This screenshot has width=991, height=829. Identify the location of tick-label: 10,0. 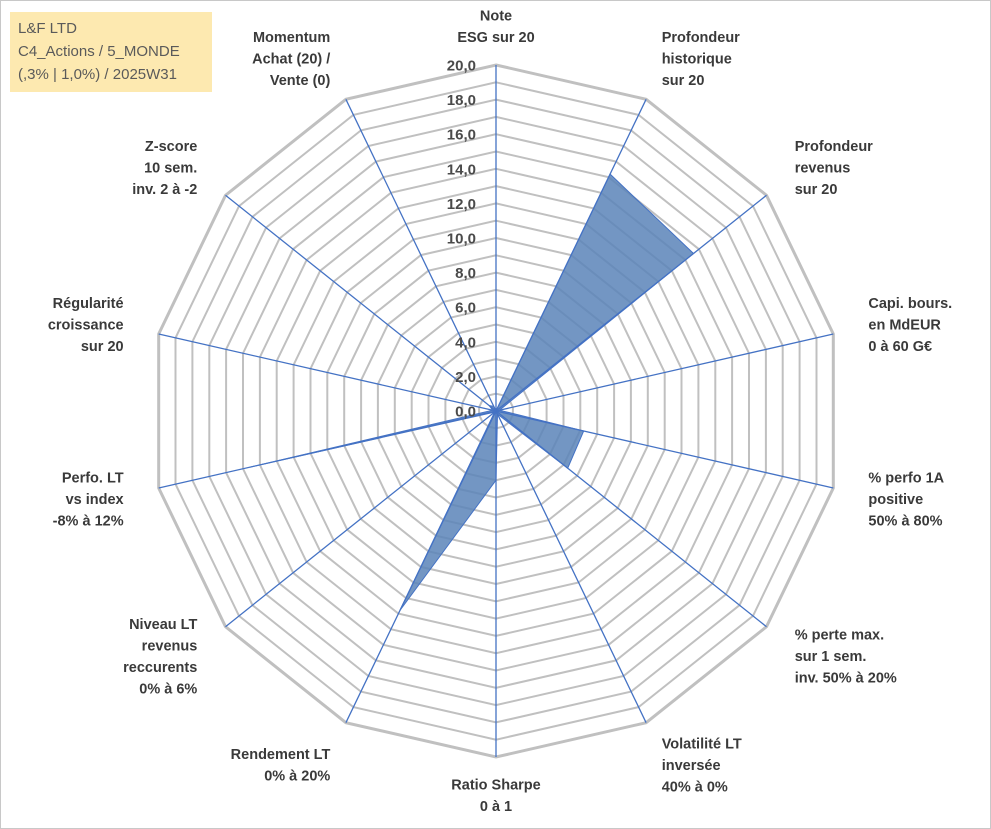
(461, 239).